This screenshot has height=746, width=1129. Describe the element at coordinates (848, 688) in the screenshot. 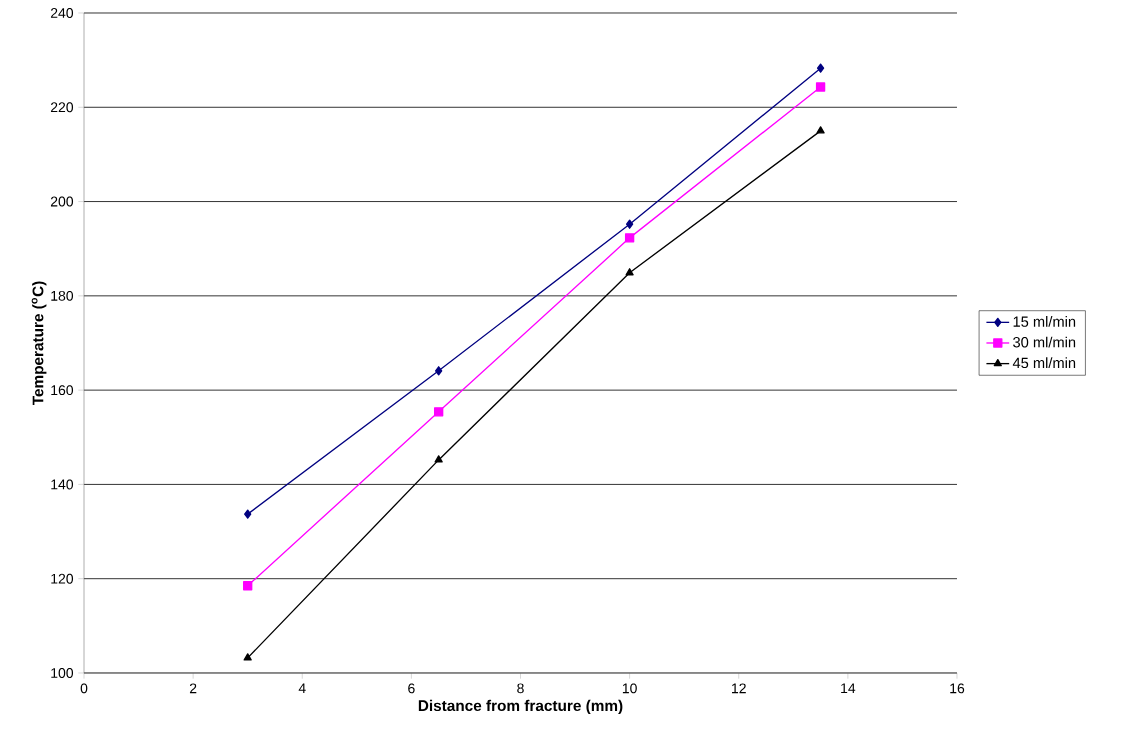

I see `x-tick-label: 14` at that location.